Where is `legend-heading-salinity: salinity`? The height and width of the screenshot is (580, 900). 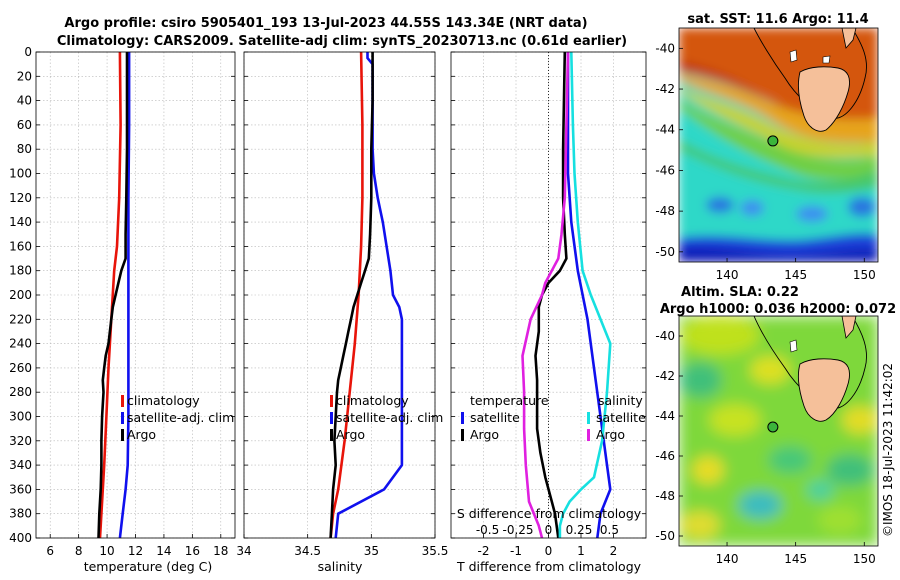 legend-heading-salinity: salinity is located at coordinates (620, 400).